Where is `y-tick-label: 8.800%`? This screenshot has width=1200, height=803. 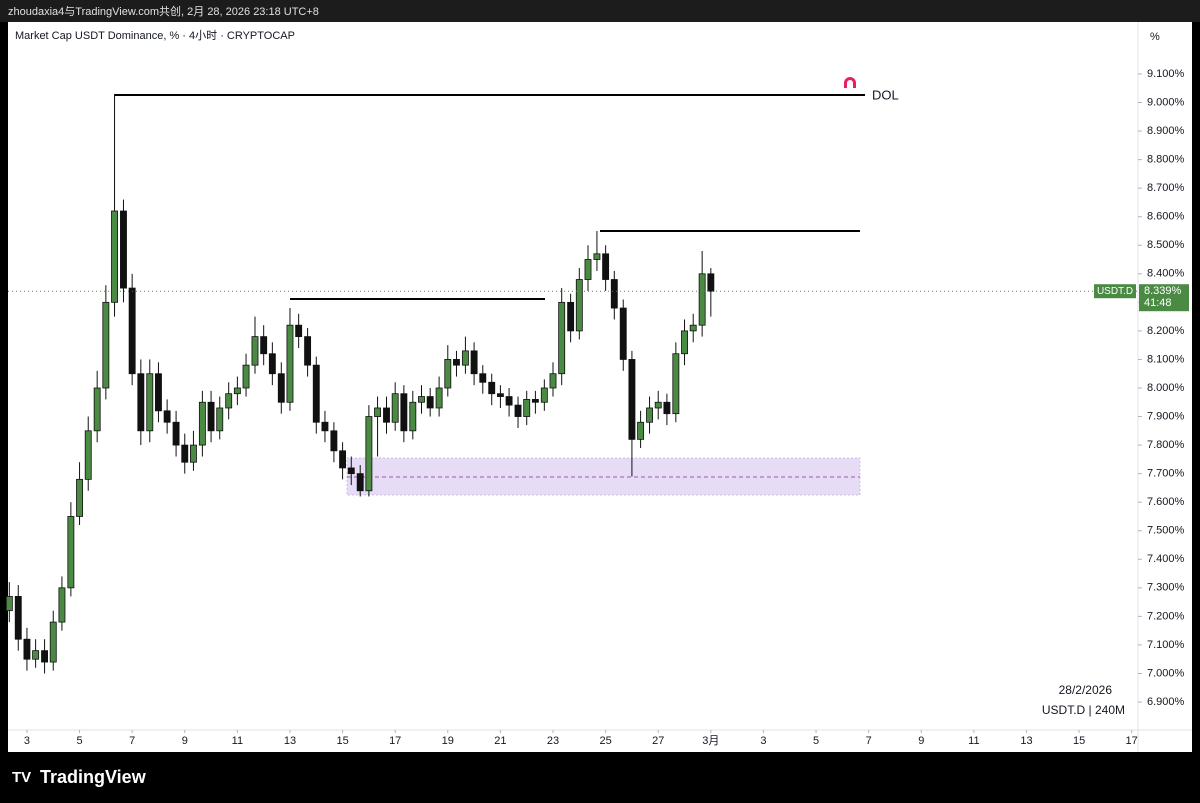
y-tick-label: 8.800% is located at coordinates (1166, 160).